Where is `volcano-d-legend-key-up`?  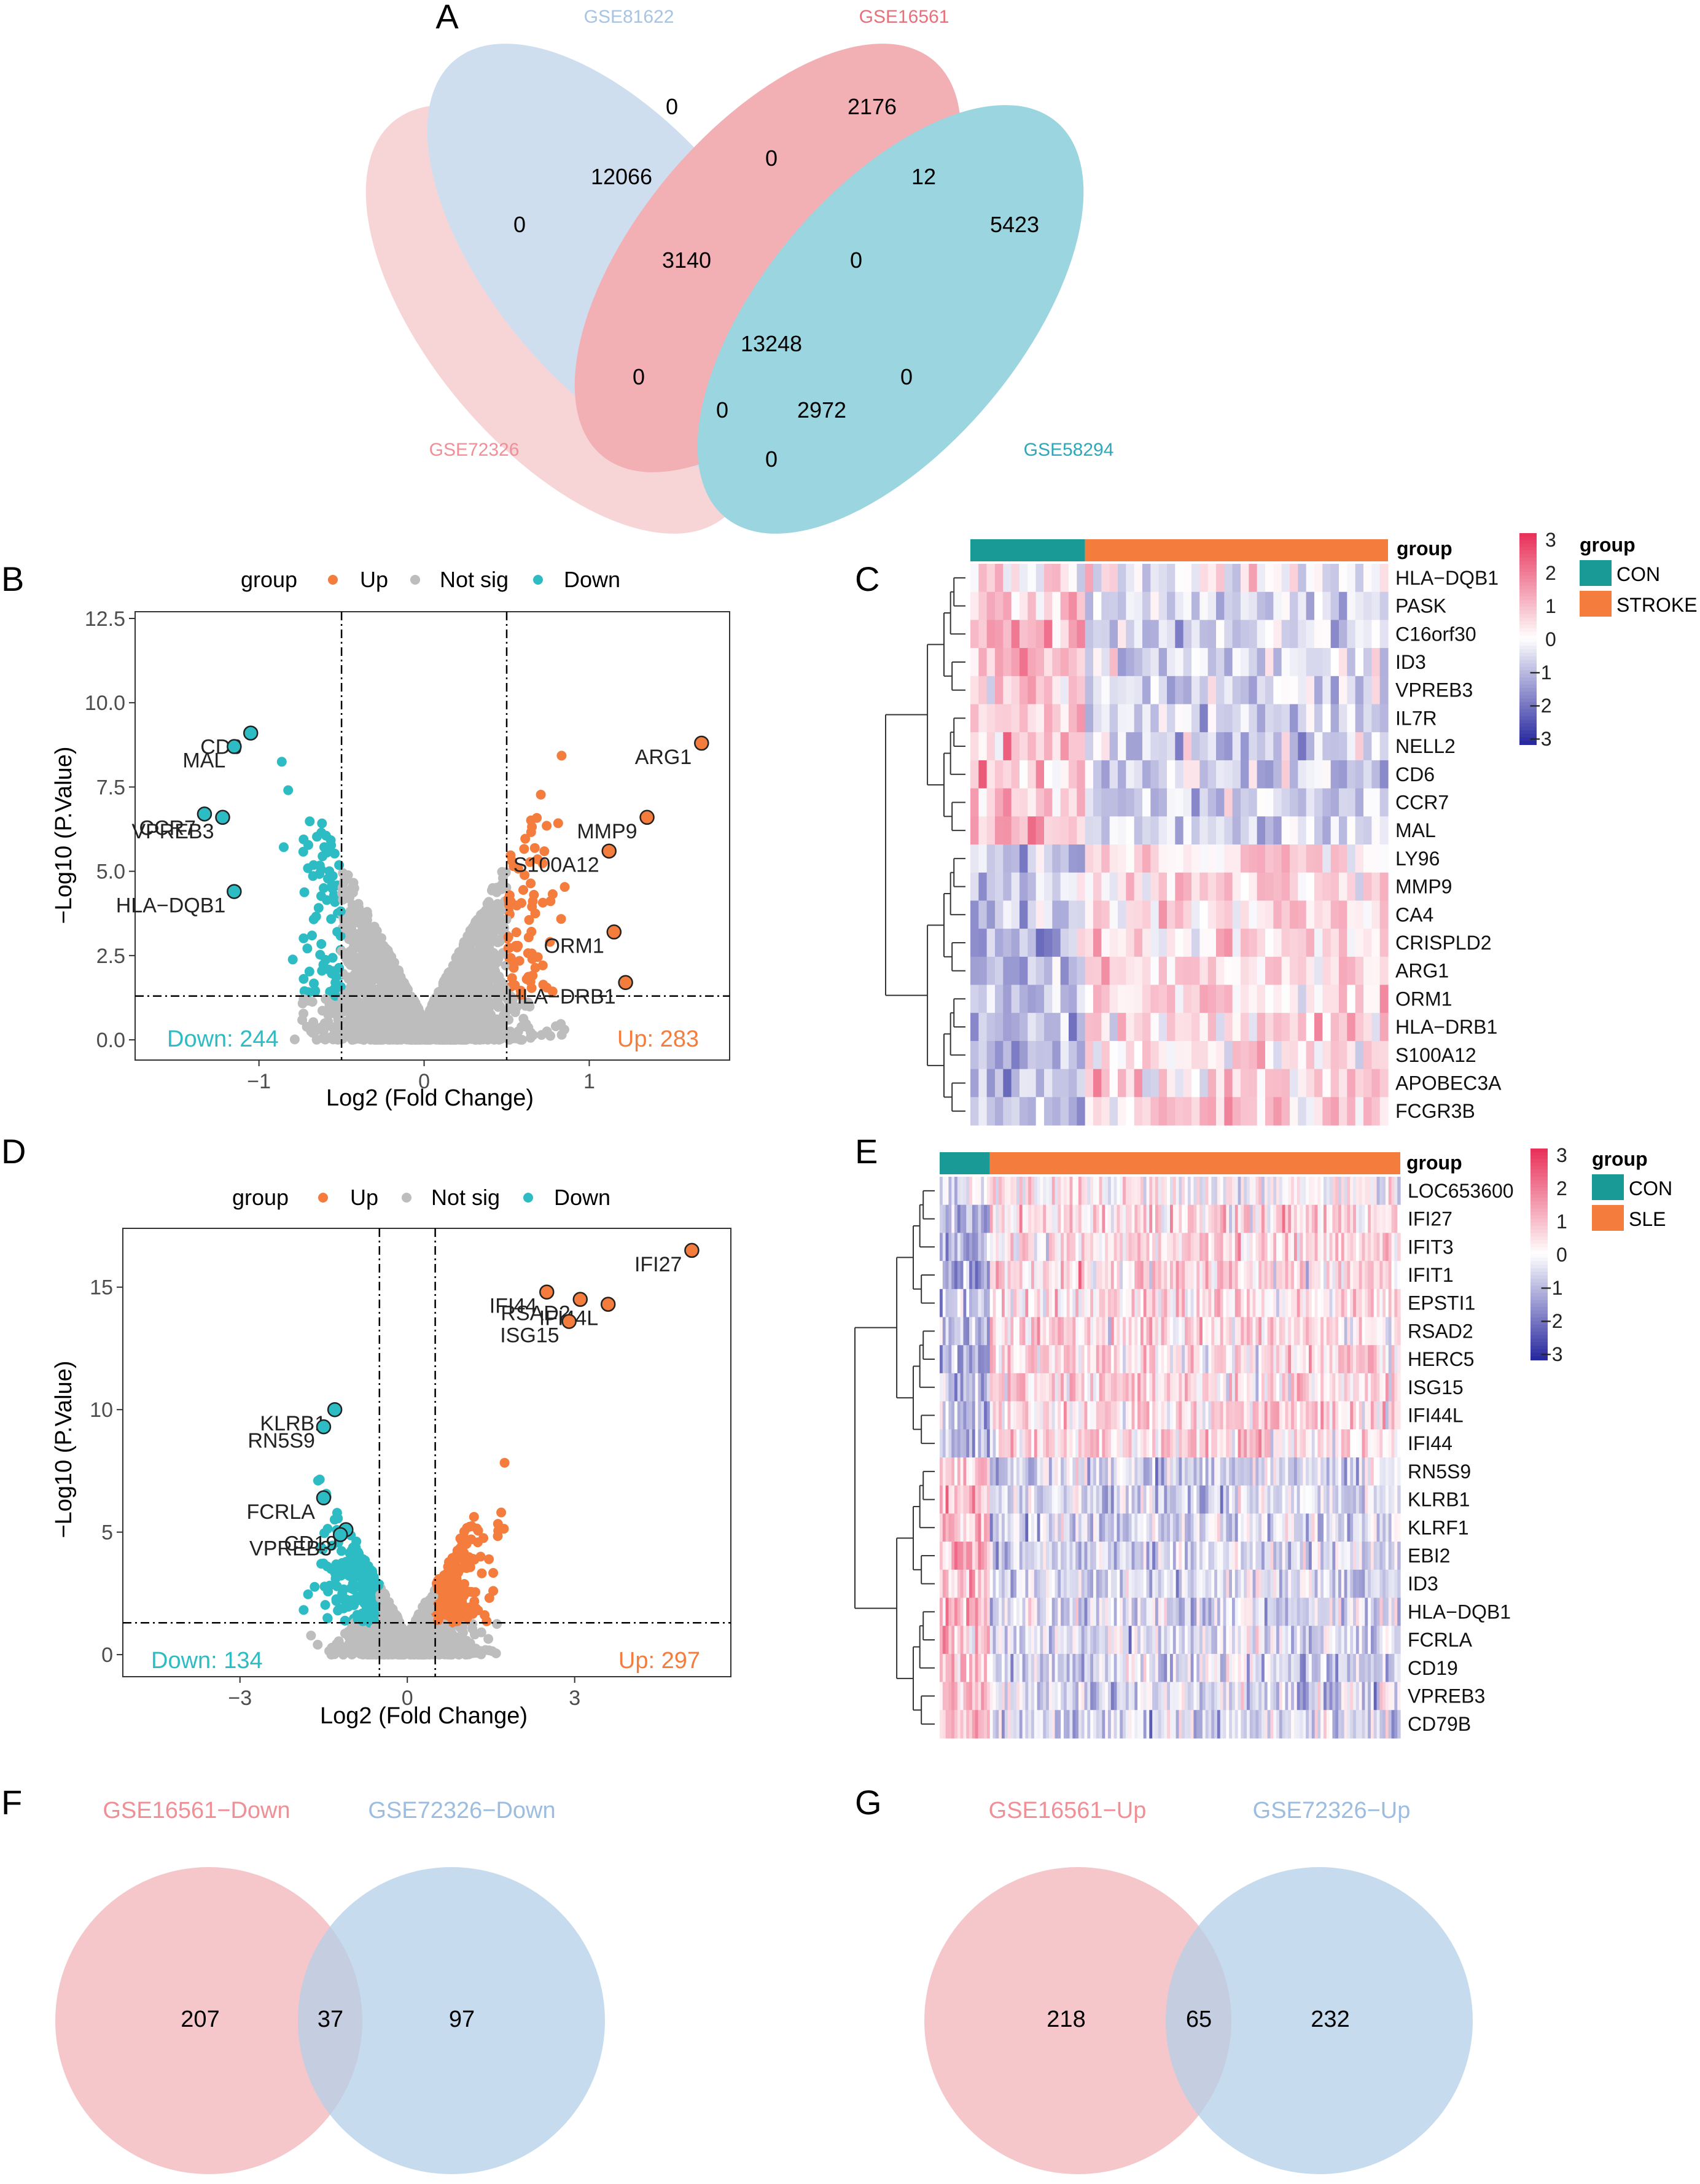 volcano-d-legend-key-up is located at coordinates (323, 1198).